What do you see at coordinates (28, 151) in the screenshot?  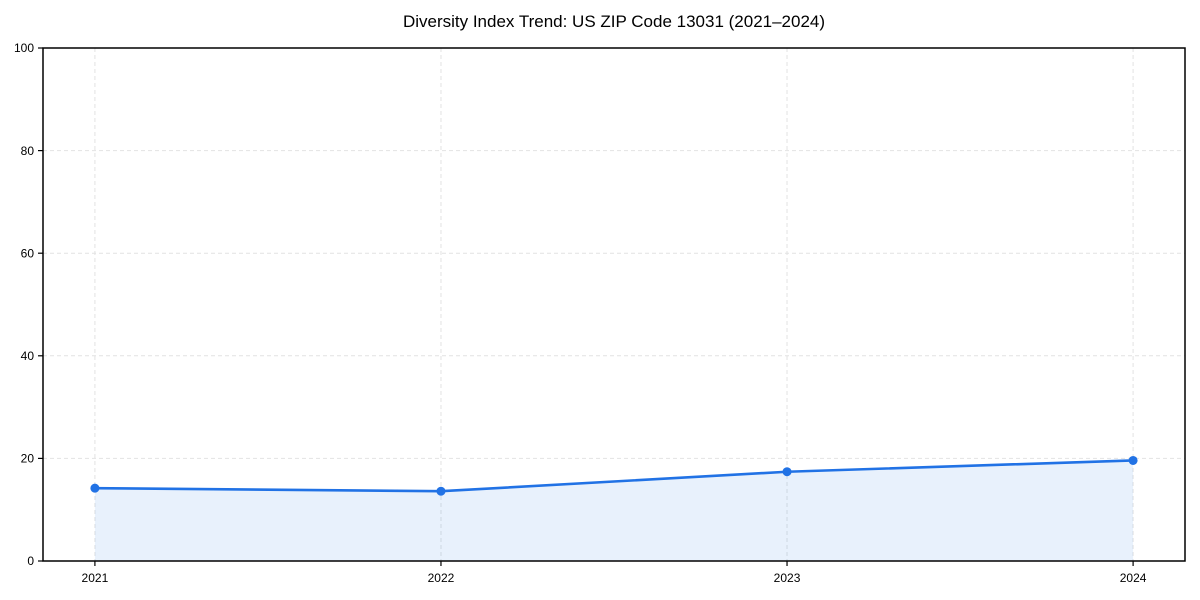 I see `y-tick-label: 80` at bounding box center [28, 151].